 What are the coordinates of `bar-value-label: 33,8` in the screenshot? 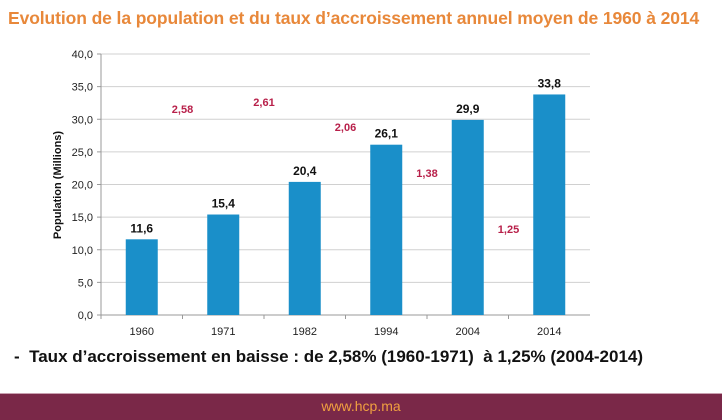 It's located at (550, 83).